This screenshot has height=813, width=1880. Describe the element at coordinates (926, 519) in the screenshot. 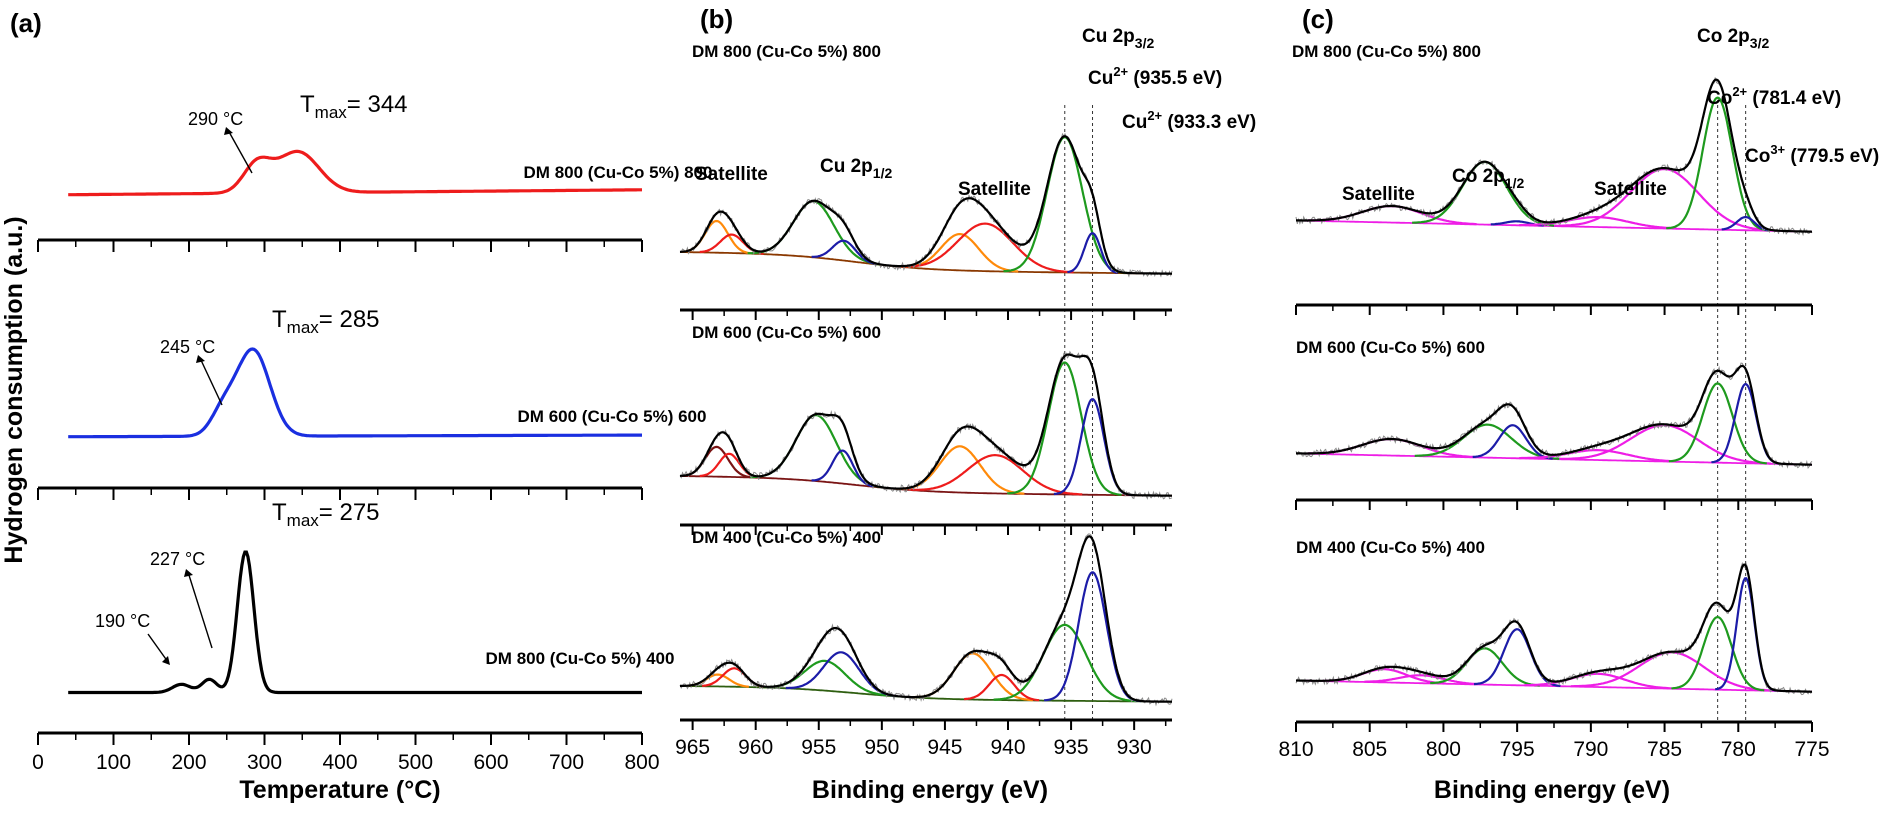

I see `cu2p-axes` at that location.